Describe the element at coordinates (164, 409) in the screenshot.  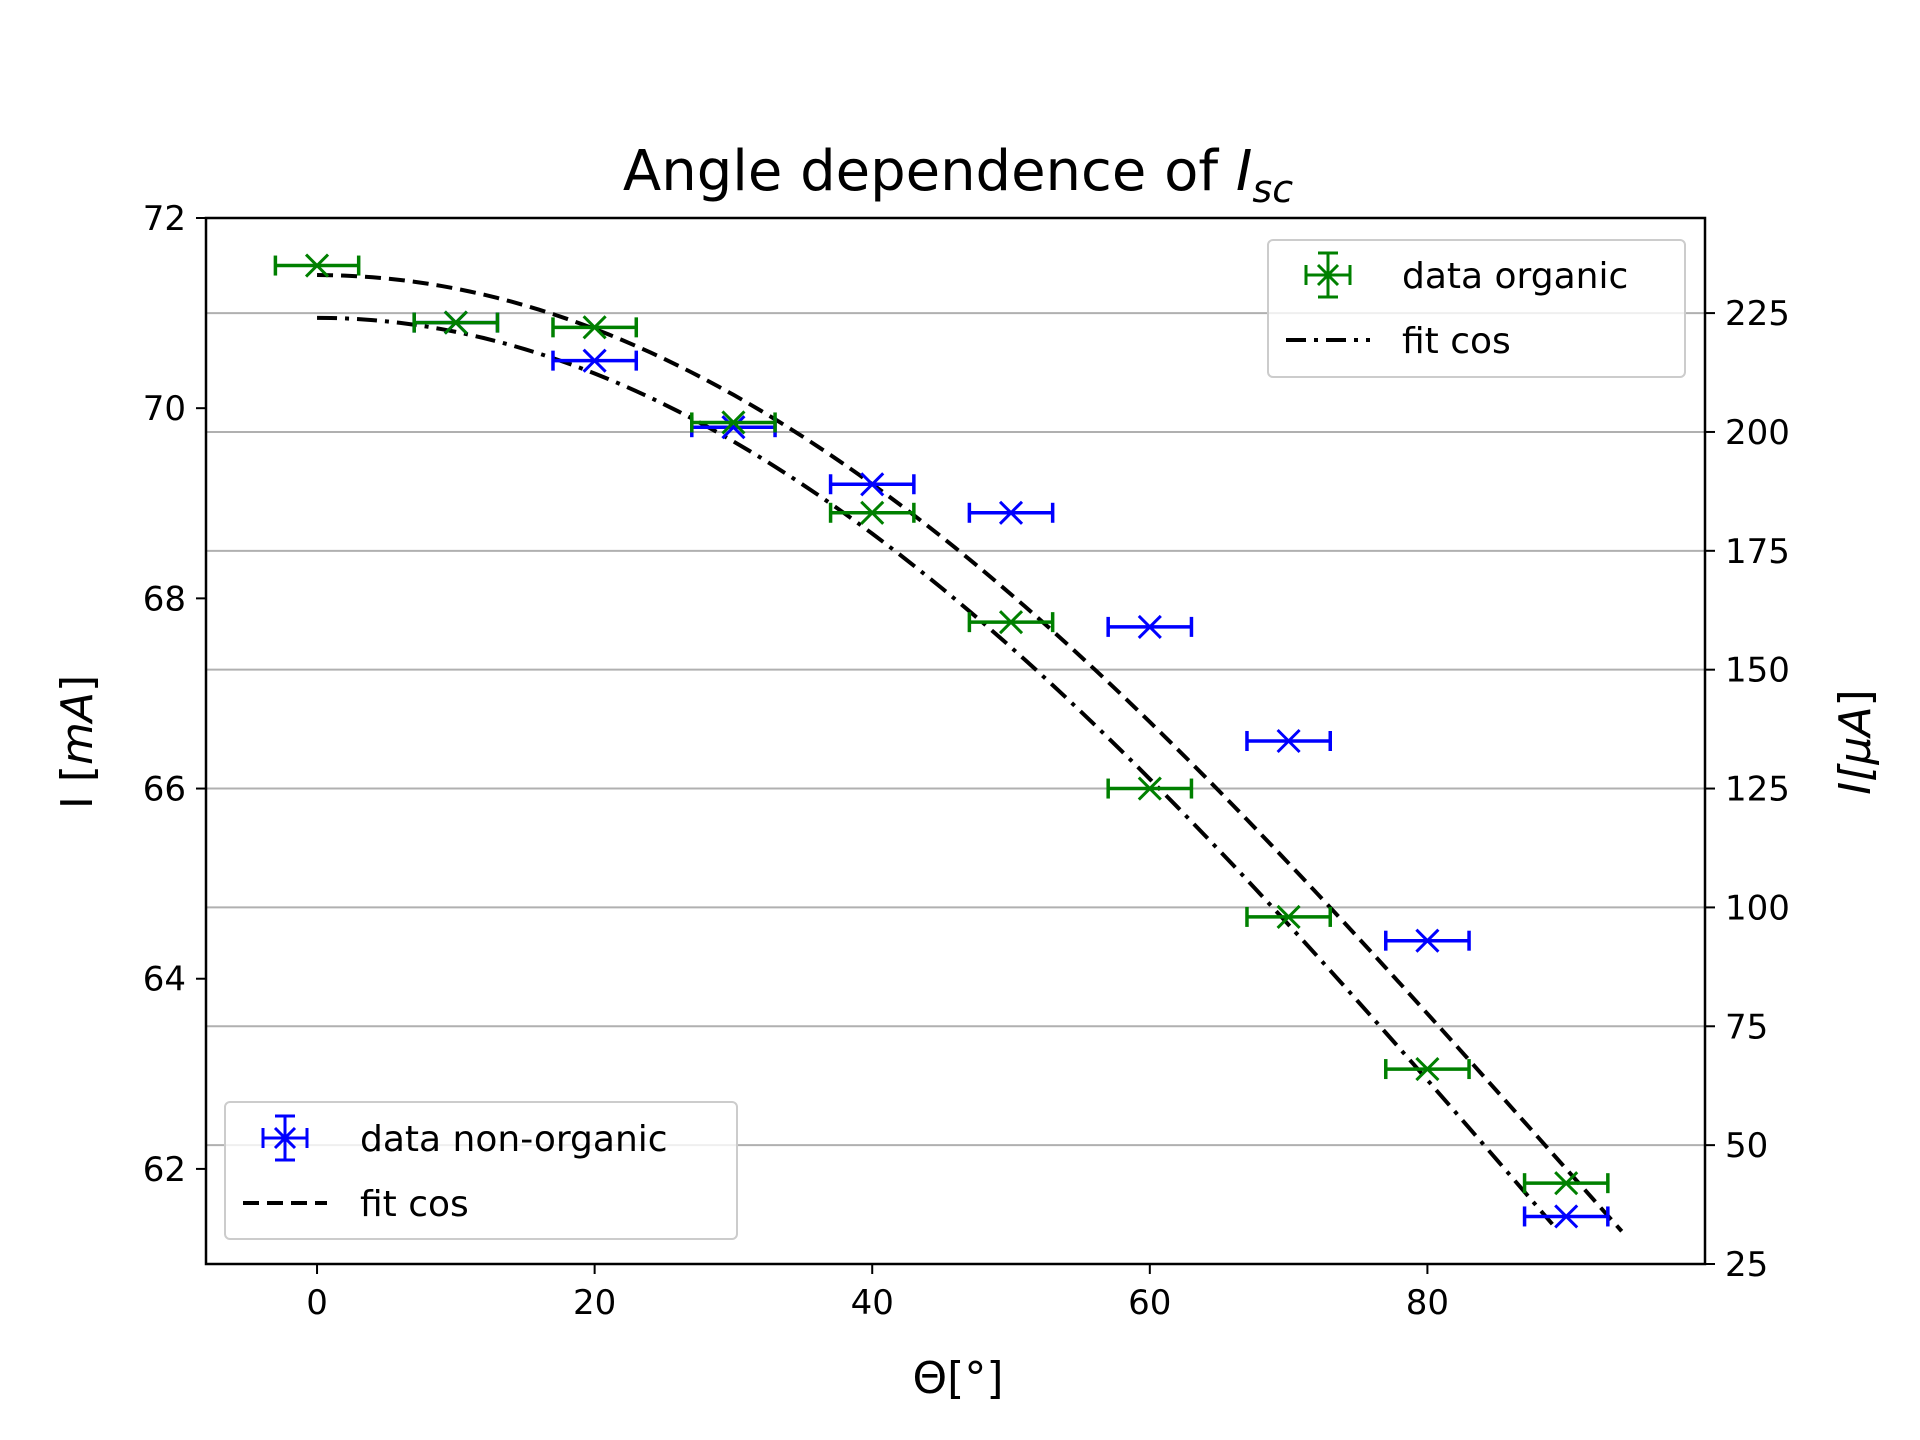
I see `left-tick-label: 70` at that location.